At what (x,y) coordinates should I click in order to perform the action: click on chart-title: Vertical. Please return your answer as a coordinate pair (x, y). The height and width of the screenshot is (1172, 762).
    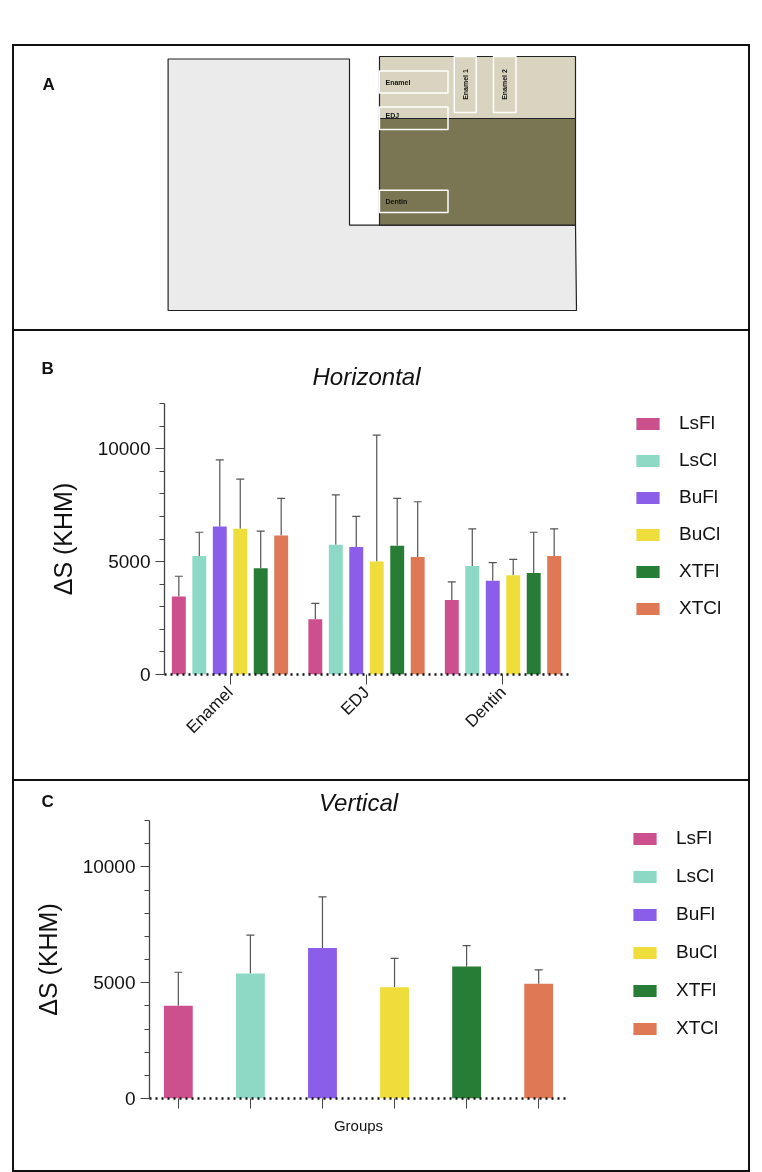
    Looking at the image, I should click on (358, 802).